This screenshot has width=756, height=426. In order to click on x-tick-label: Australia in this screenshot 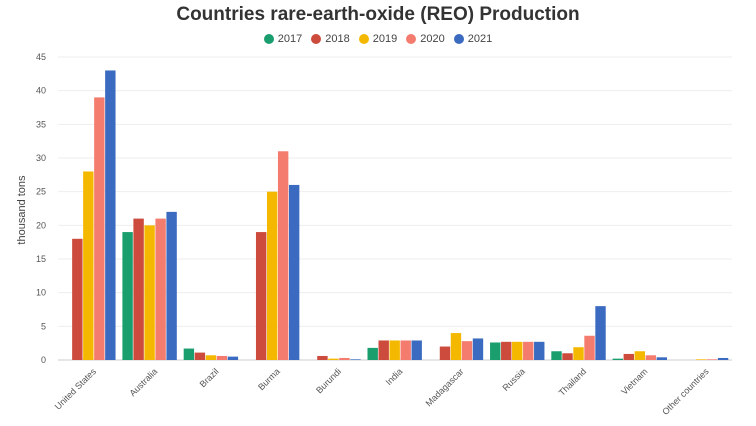, I will do `click(143, 382)`.